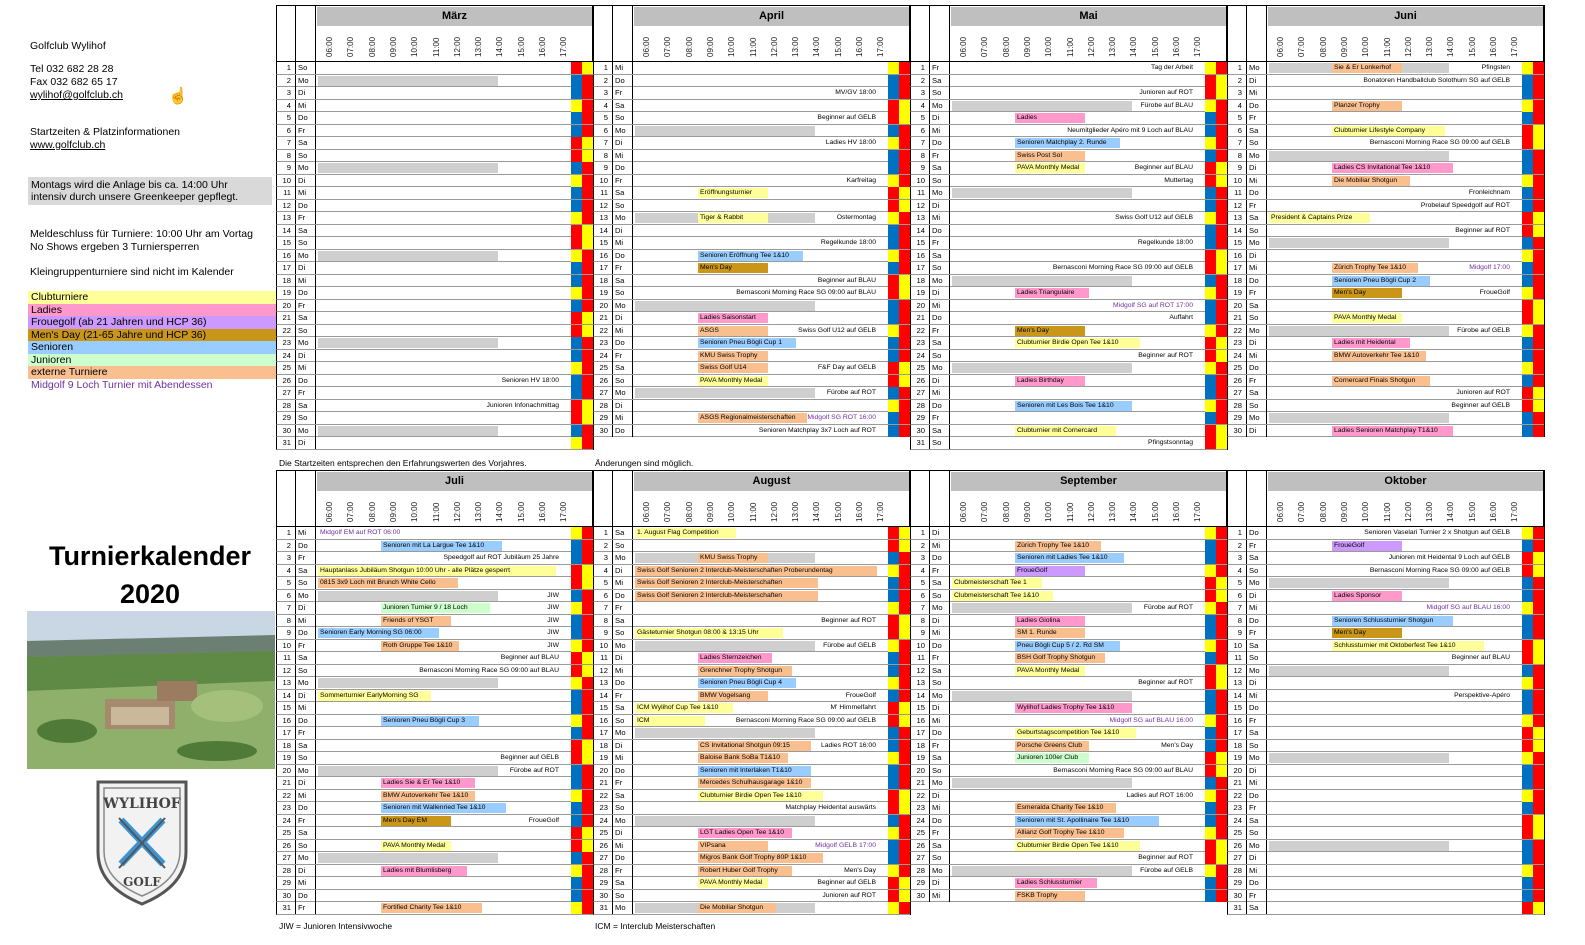  Describe the element at coordinates (751, 255) in the screenshot. I see `event: Senioren Eröffnung Tee 1&10` at that location.